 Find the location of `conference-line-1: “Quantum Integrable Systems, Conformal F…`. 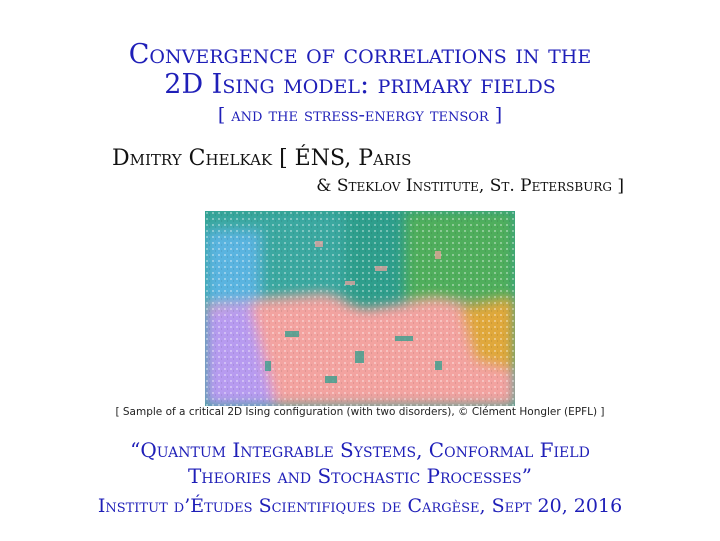

conference-line-1: “Quantum Integrable Systems, Conformal F… is located at coordinates (360, 450).